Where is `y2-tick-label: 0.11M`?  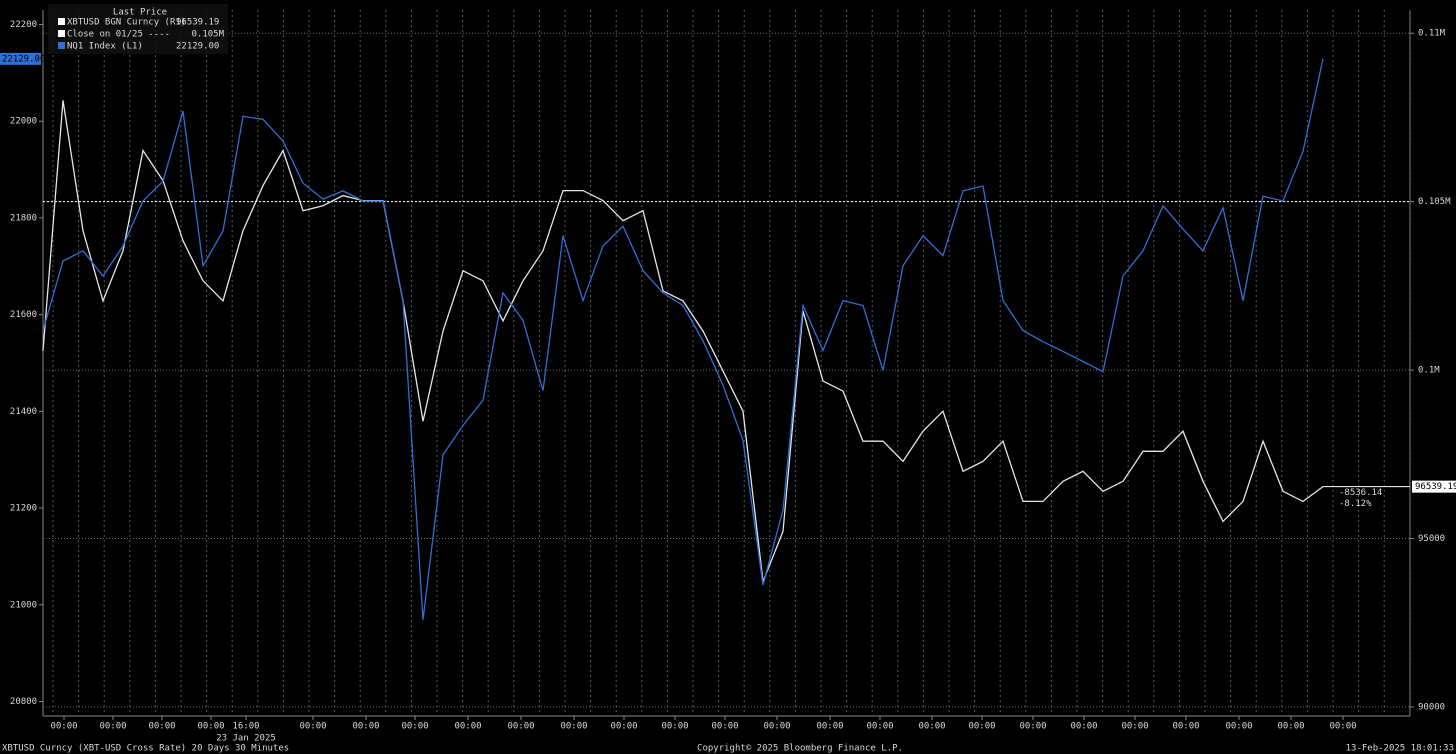 y2-tick-label: 0.11M is located at coordinates (1432, 34).